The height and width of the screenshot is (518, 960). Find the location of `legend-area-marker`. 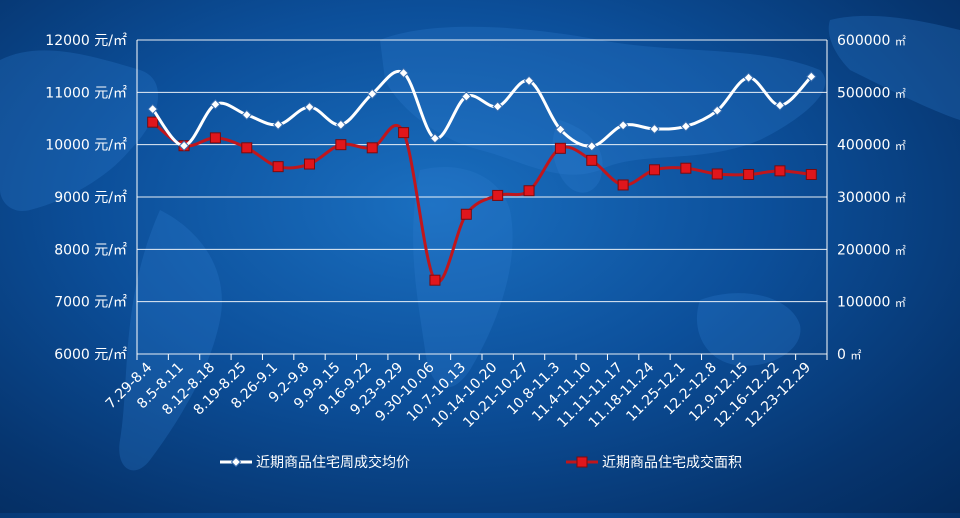

legend-area-marker is located at coordinates (582, 462).